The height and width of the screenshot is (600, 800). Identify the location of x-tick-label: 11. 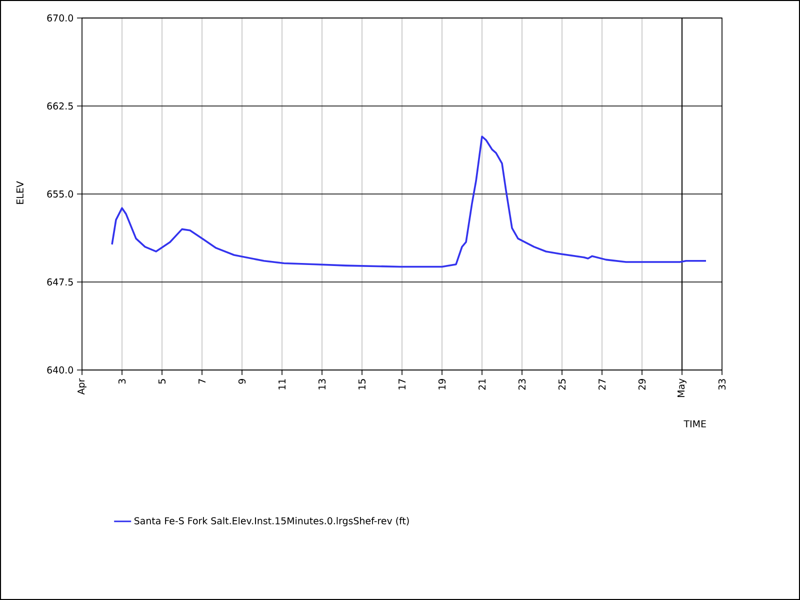
(282, 384).